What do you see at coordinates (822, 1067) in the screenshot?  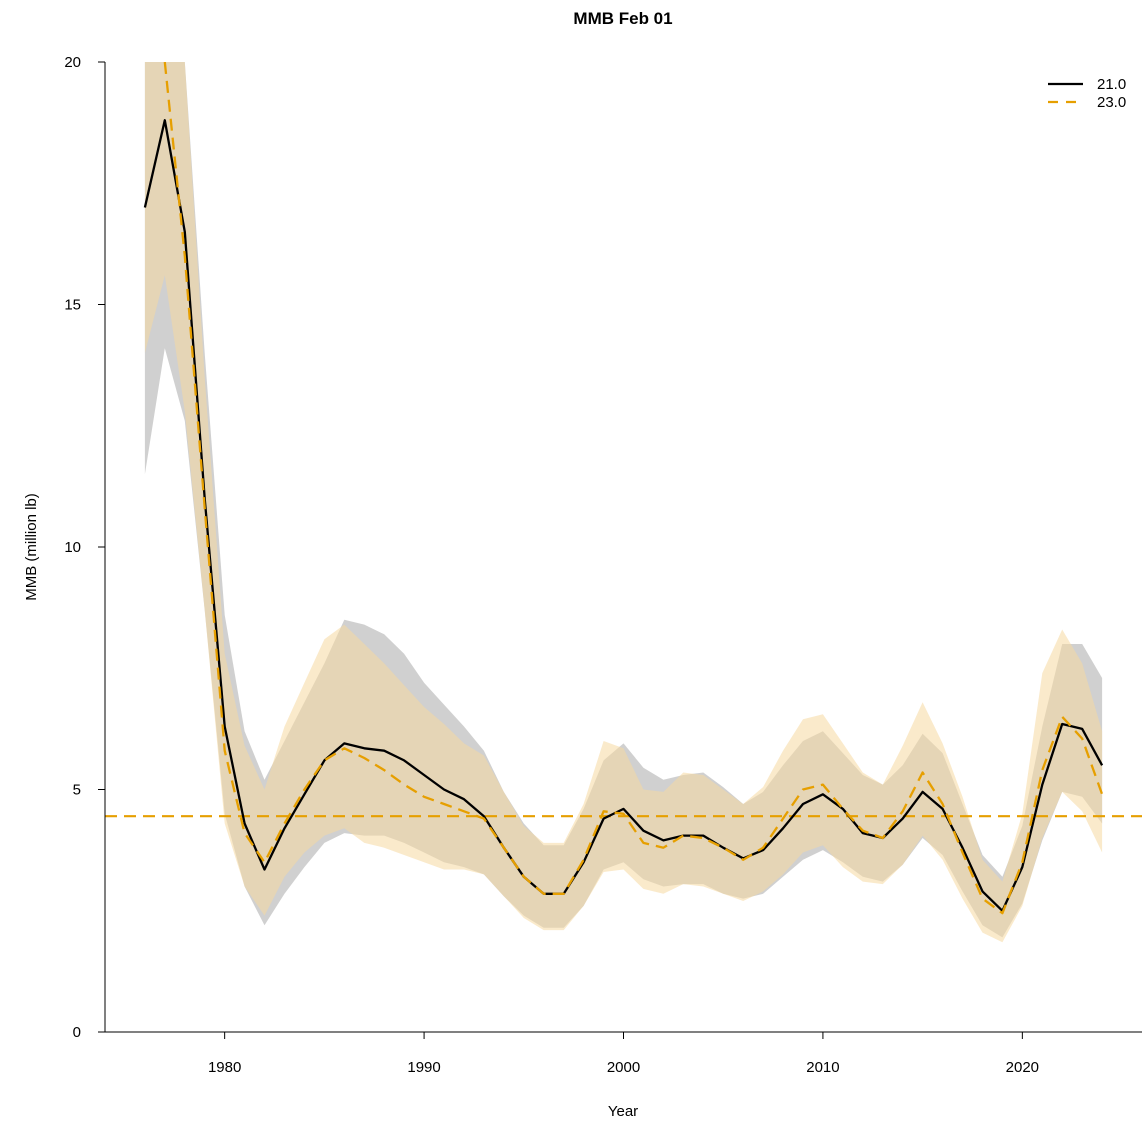 I see `x-tick-label: 2010` at bounding box center [822, 1067].